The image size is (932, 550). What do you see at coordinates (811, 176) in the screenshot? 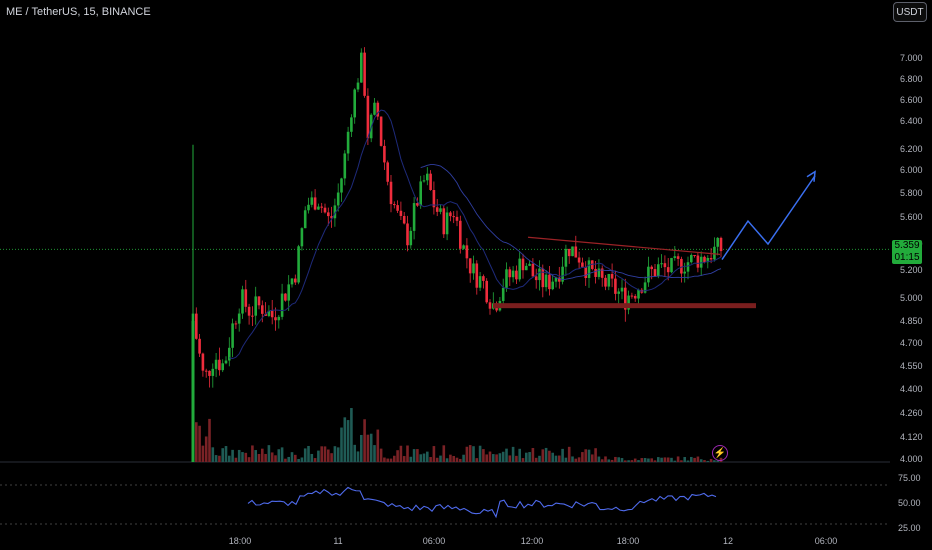
I see `projection-arrowhead` at bounding box center [811, 176].